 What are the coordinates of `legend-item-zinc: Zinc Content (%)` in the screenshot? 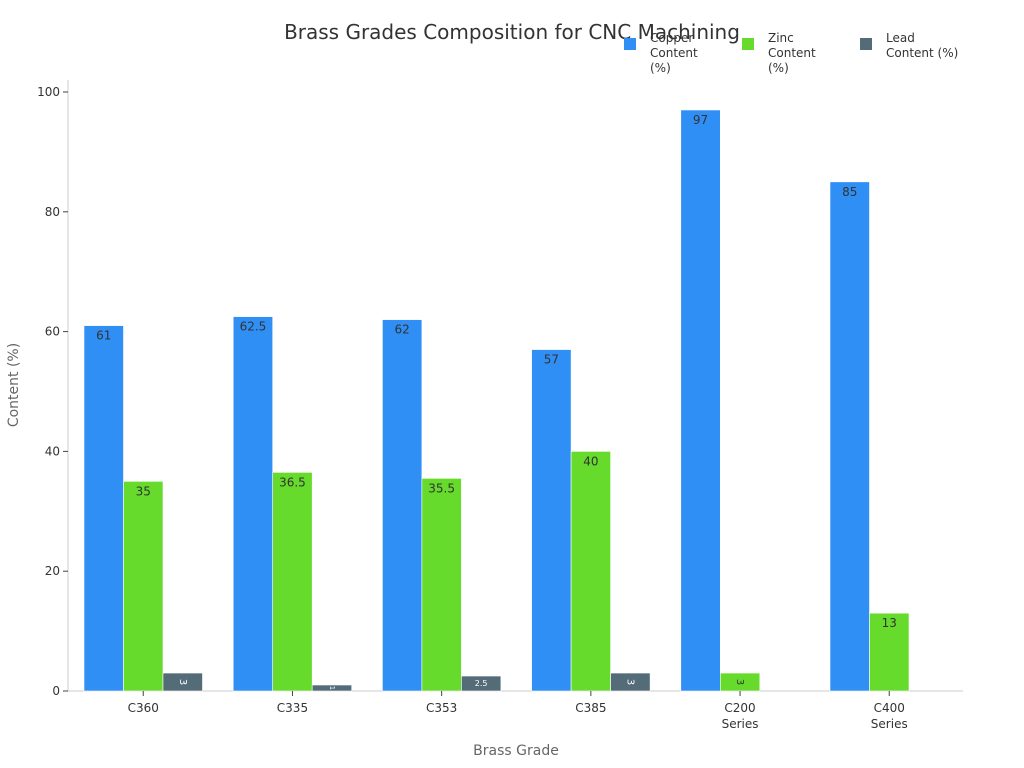 It's located at (791, 53).